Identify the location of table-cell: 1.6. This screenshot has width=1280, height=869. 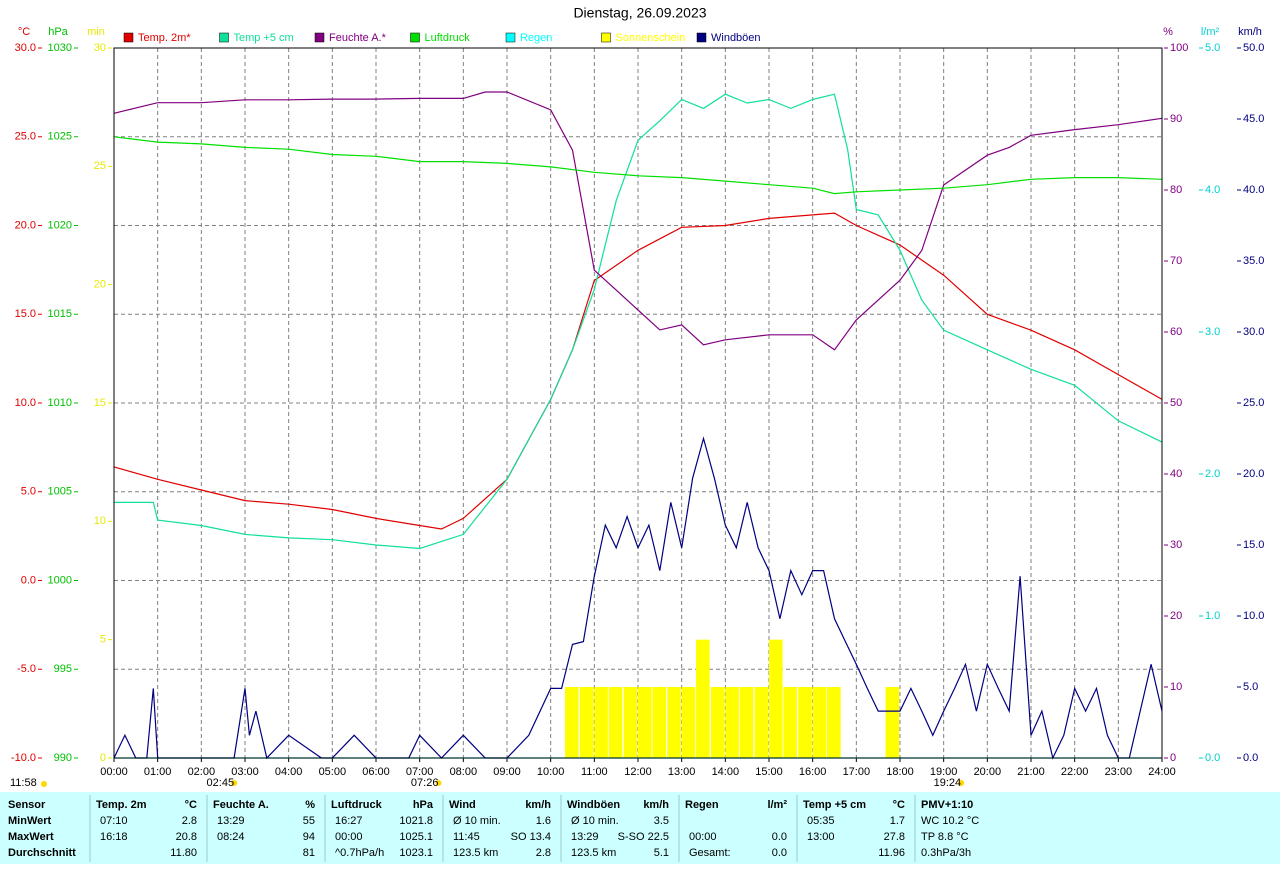
(543, 821).